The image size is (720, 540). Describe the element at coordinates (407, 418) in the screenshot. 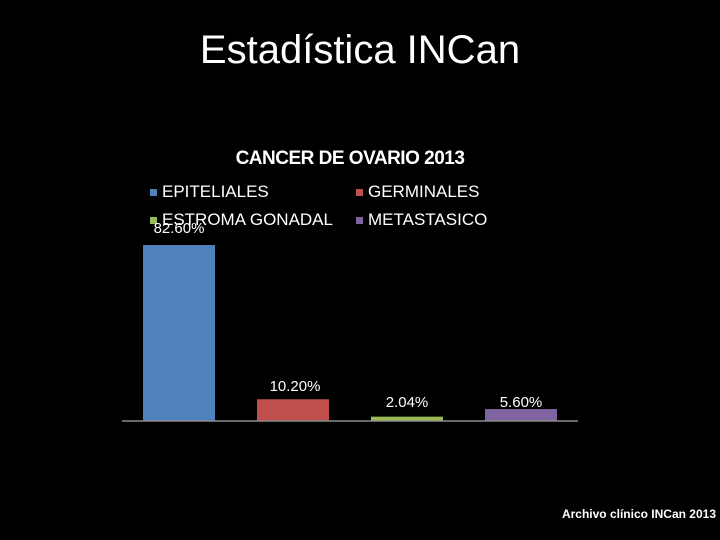

I see `bar-estroma-gonadal` at that location.